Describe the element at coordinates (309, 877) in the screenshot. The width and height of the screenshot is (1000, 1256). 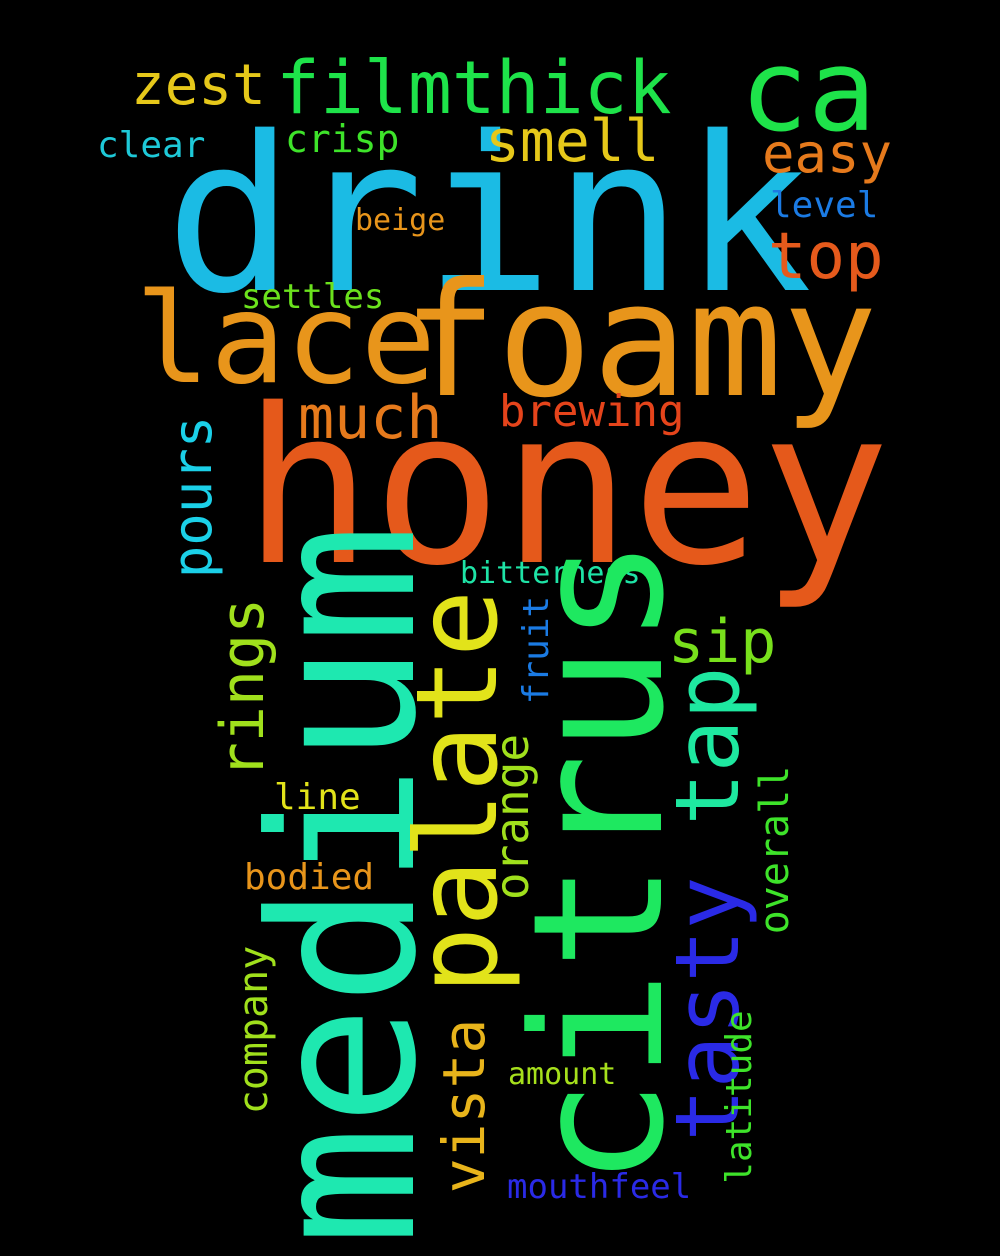
I see `word-bodied: bodied` at that location.